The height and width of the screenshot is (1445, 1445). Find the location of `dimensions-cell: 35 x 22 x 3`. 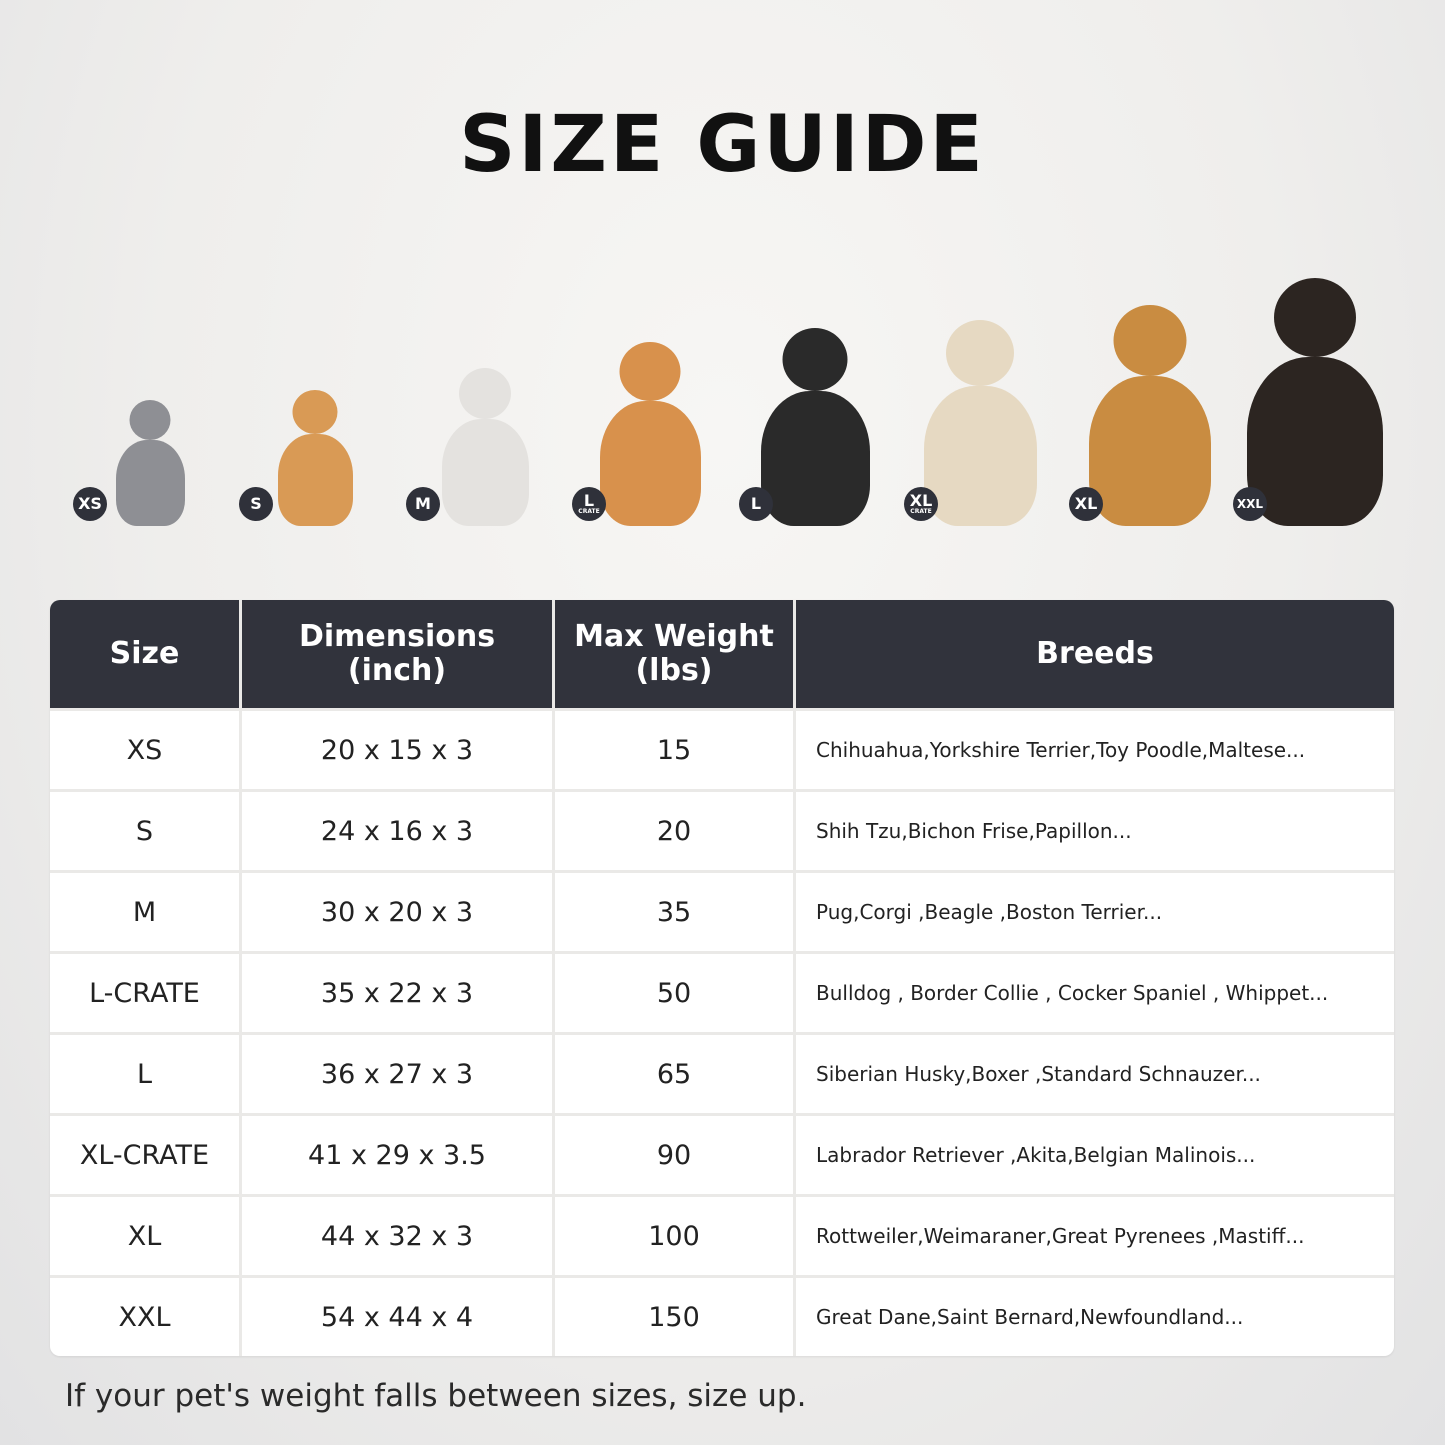

dimensions-cell: 35 x 22 x 3 is located at coordinates (397, 993).